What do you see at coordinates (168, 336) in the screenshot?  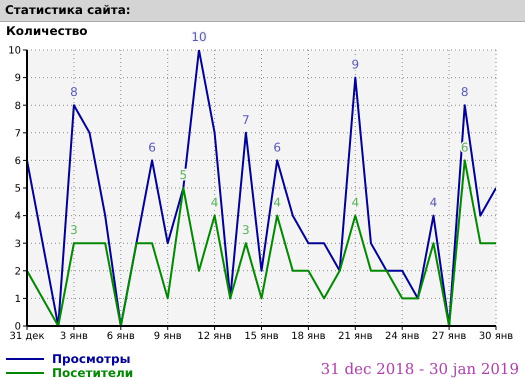 I see `x-tick-label: 9 янв` at bounding box center [168, 336].